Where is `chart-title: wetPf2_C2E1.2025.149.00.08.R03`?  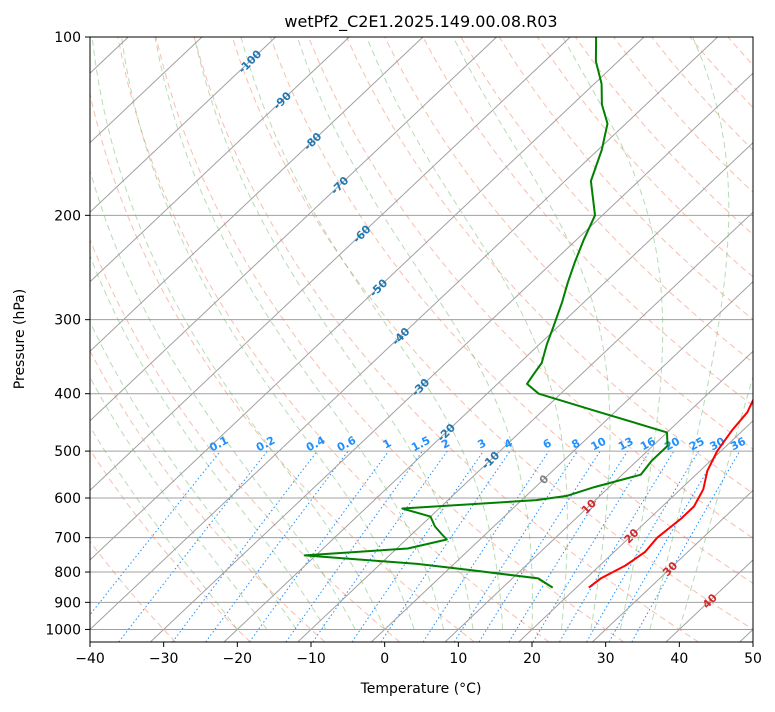 chart-title: wetPf2_C2E1.2025.149.00.08.R03 is located at coordinates (420, 22).